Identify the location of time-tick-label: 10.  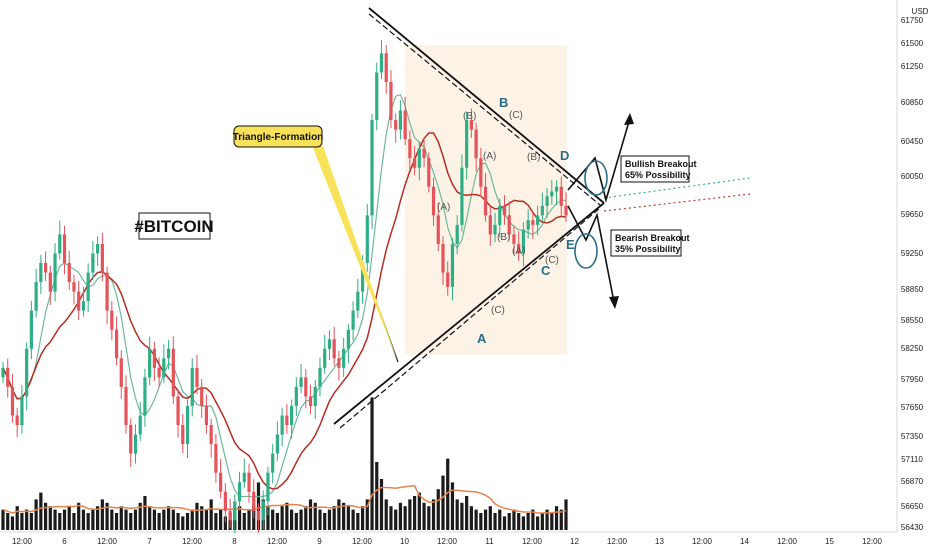
(404, 541).